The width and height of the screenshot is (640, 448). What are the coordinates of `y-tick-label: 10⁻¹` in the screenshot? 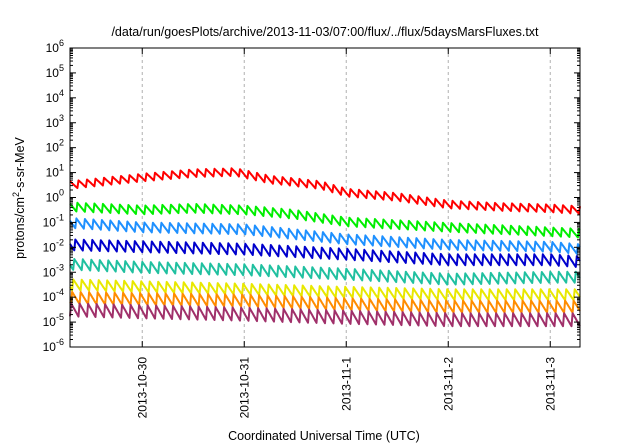 It's located at (53, 220).